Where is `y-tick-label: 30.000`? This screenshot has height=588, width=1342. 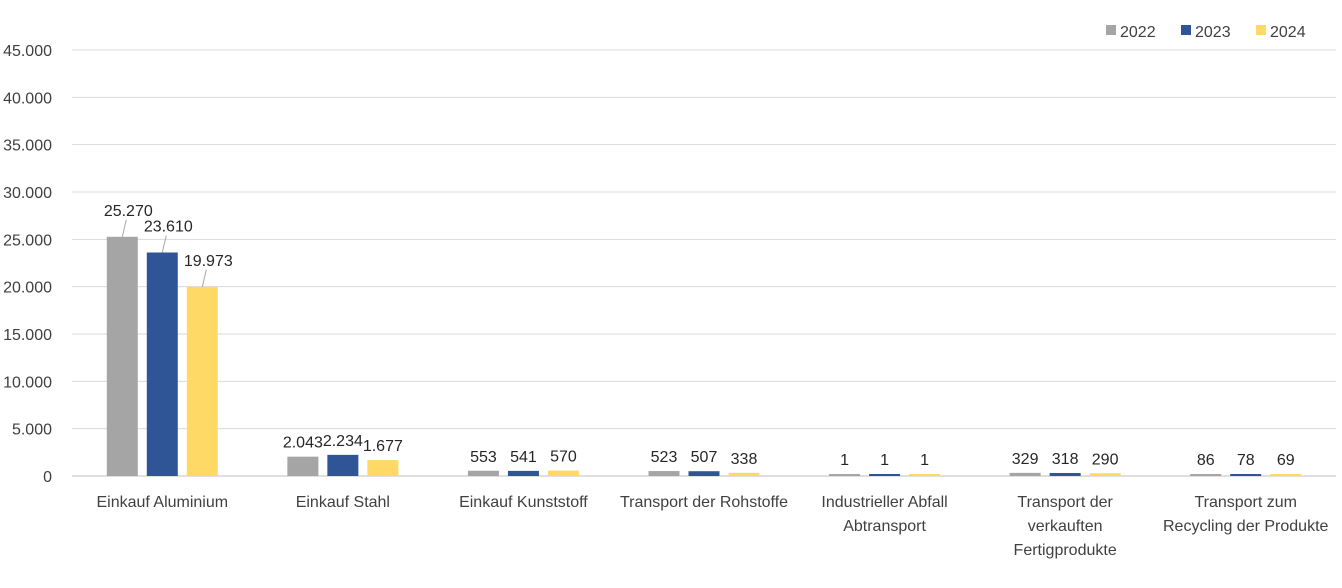 y-tick-label: 30.000 is located at coordinates (27, 193).